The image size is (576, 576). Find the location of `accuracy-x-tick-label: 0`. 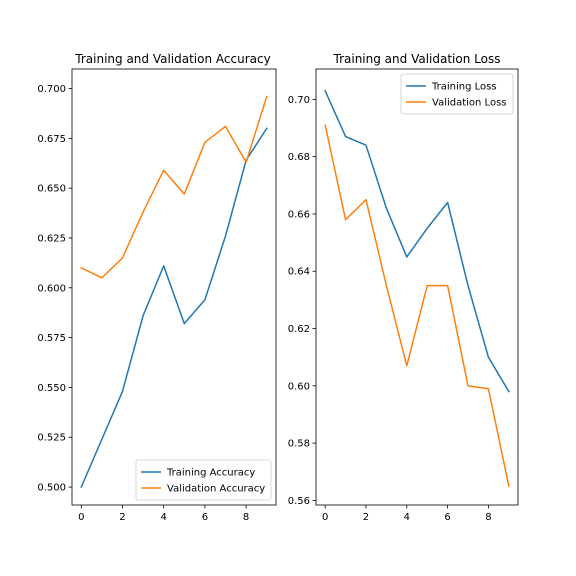

accuracy-x-tick-label: 0 is located at coordinates (81, 517).